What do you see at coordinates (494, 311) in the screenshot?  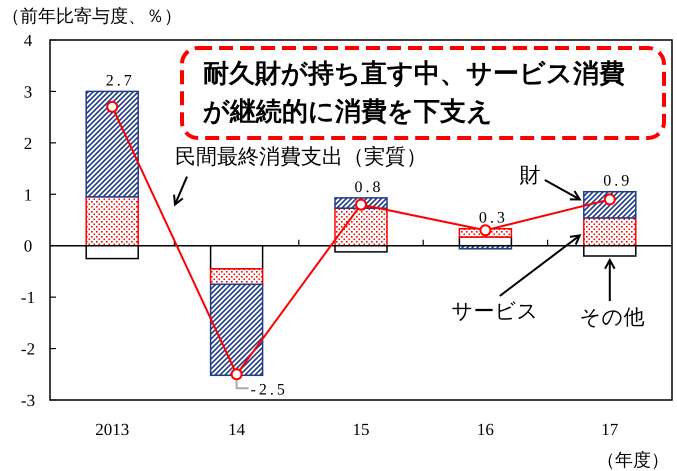 I see `text: サービス` at bounding box center [494, 311].